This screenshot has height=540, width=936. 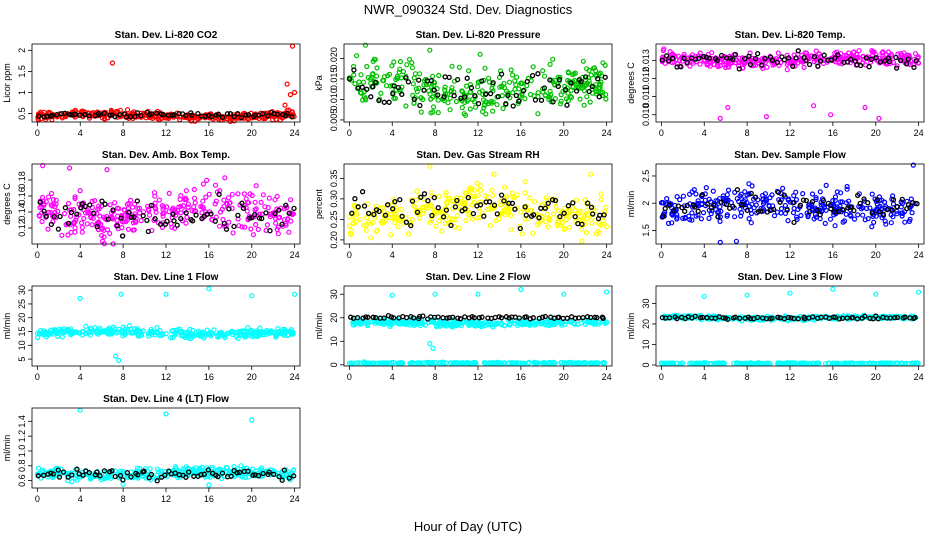 What do you see at coordinates (790, 326) in the screenshot?
I see `plot-frame` at bounding box center [790, 326].